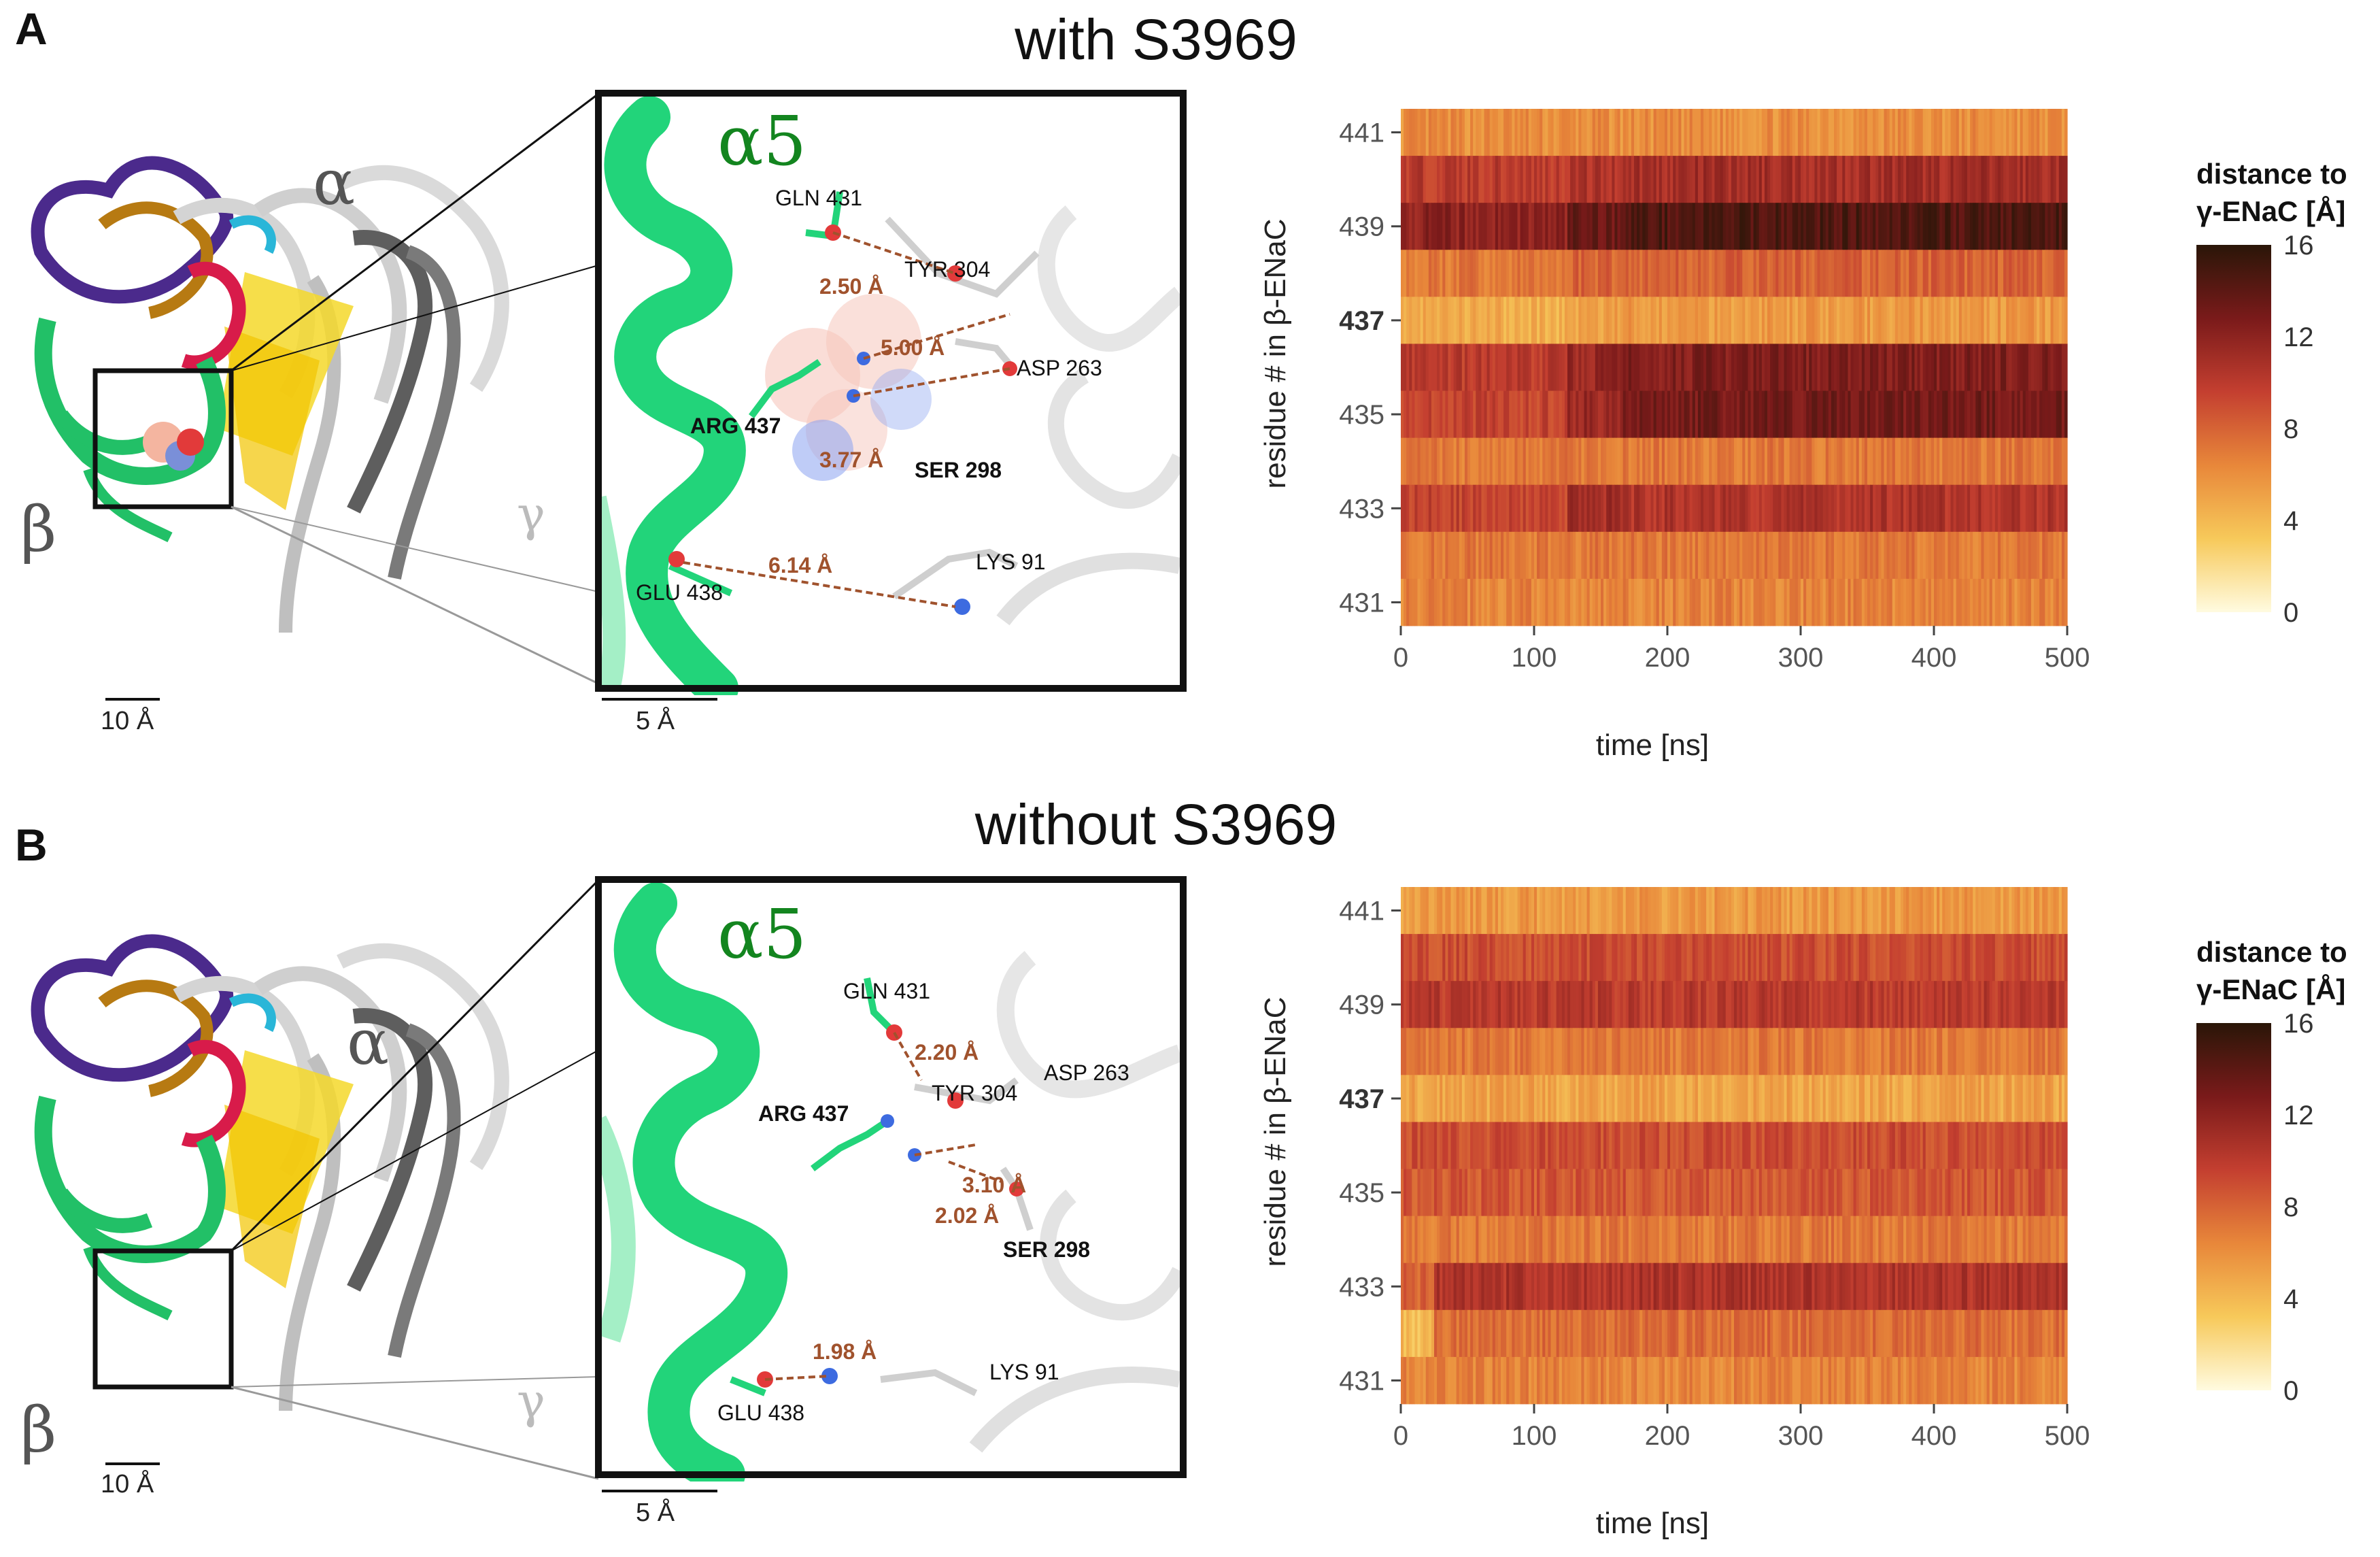  I want to click on colorbar-tick-label: 4, so click(2291, 521).